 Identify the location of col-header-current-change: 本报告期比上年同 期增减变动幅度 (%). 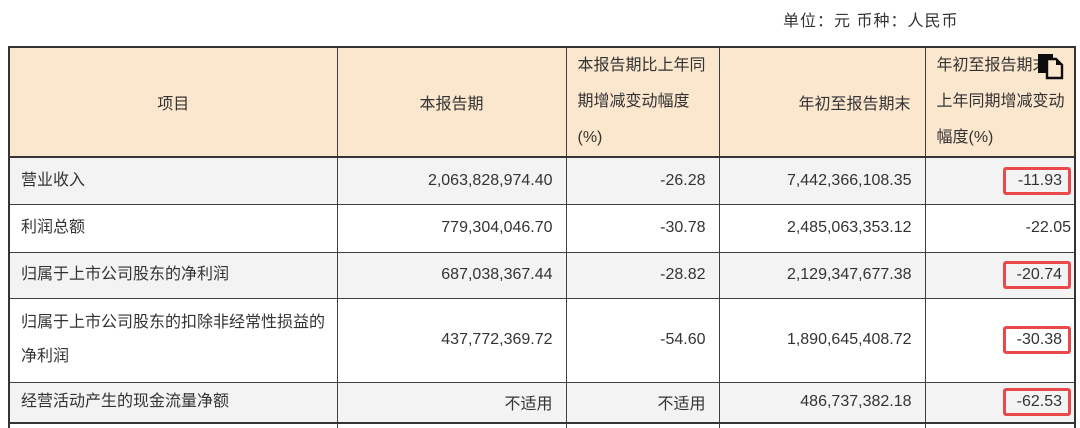
(642, 102).